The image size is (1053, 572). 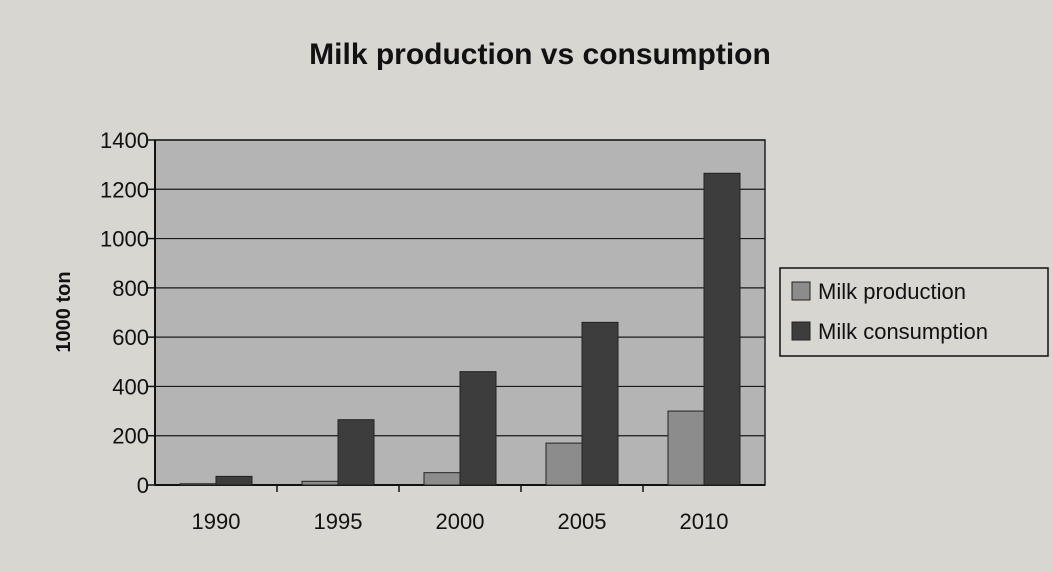 What do you see at coordinates (903, 331) in the screenshot?
I see `legend-label-consumption: Milk consumption` at bounding box center [903, 331].